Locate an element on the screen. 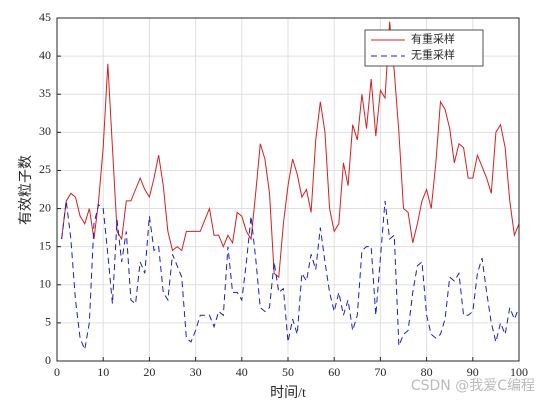  x-tick-label: 40 is located at coordinates (242, 372).